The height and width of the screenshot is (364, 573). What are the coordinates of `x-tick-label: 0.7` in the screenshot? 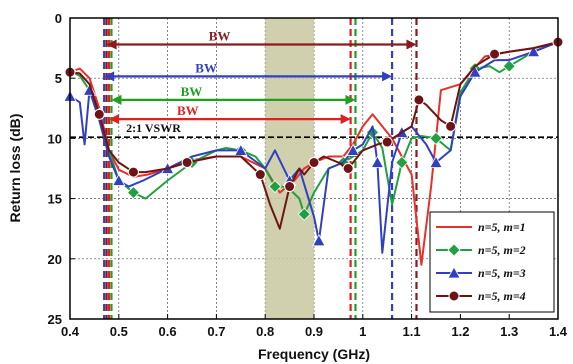 It's located at (216, 331).